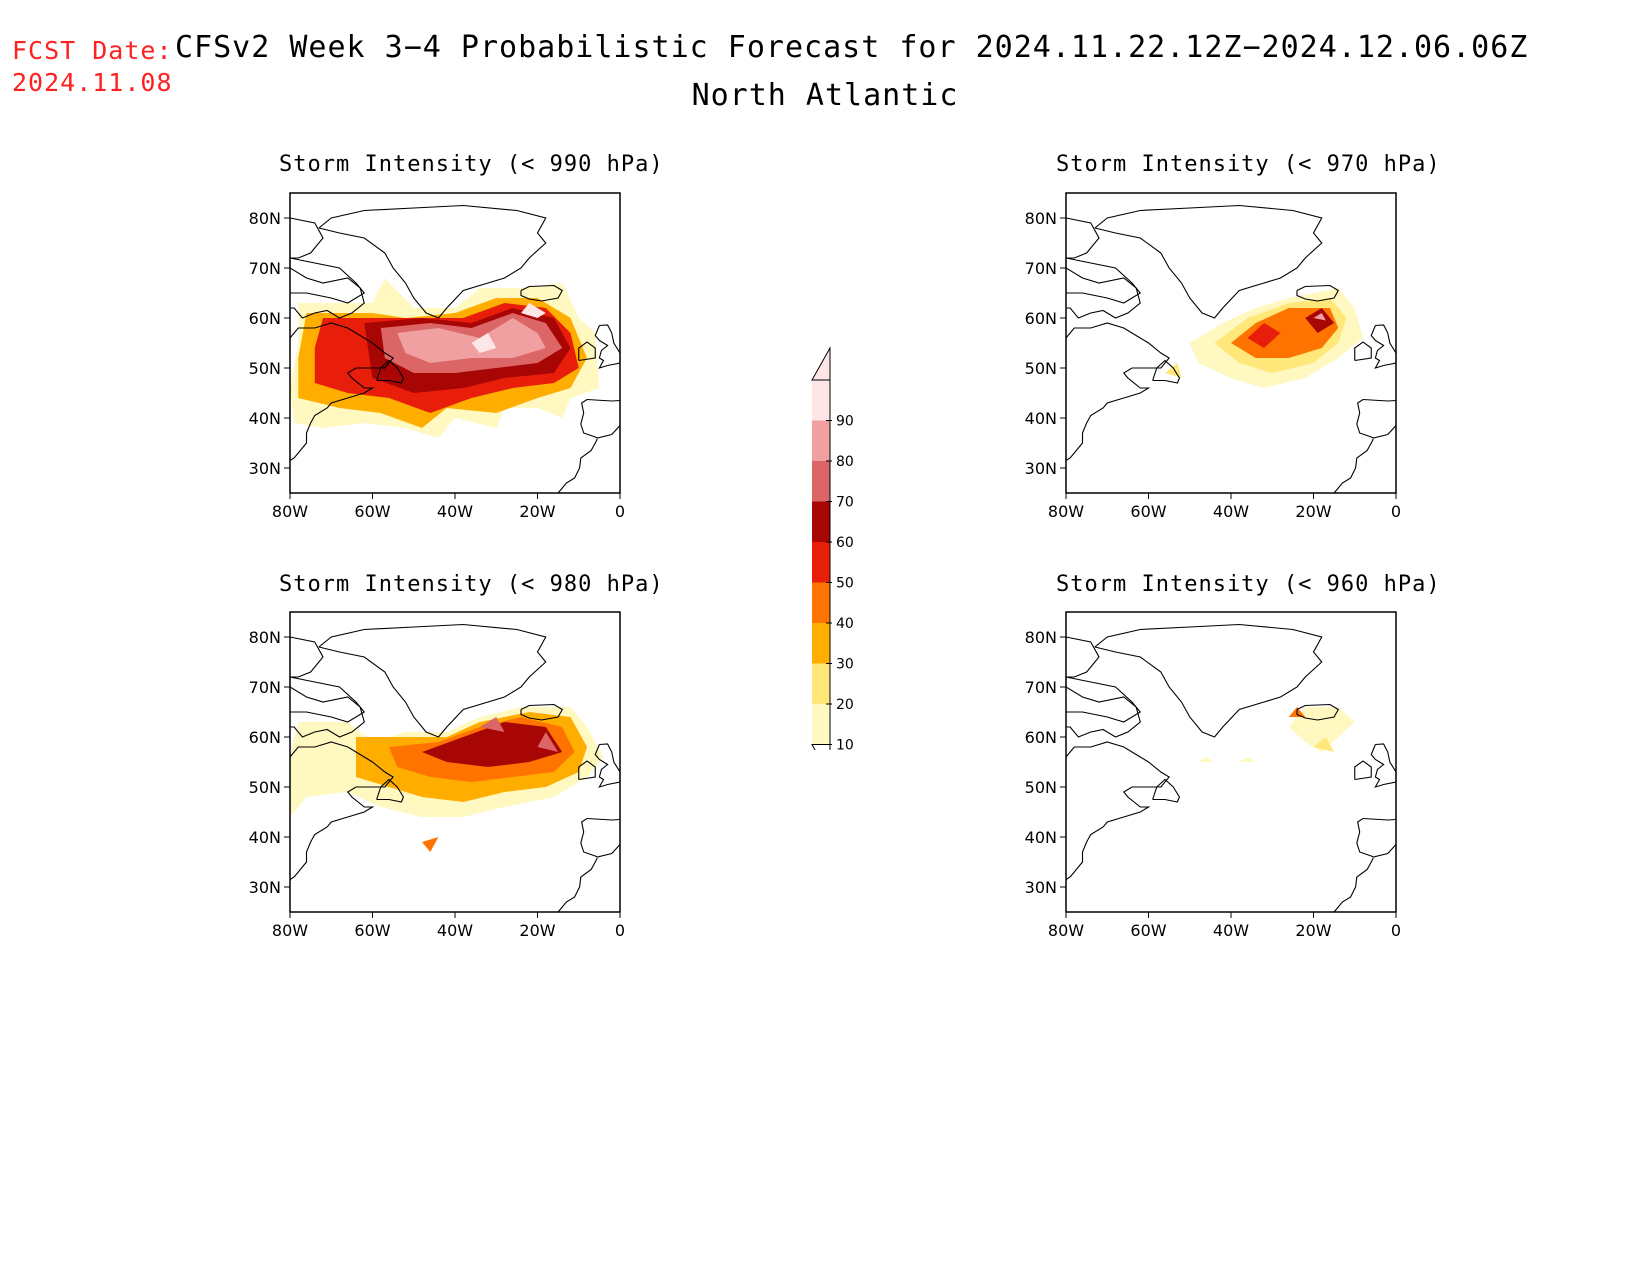 This screenshot has height=1275, width=1650. What do you see at coordinates (845, 624) in the screenshot?
I see `colorbar-label: 40` at bounding box center [845, 624].